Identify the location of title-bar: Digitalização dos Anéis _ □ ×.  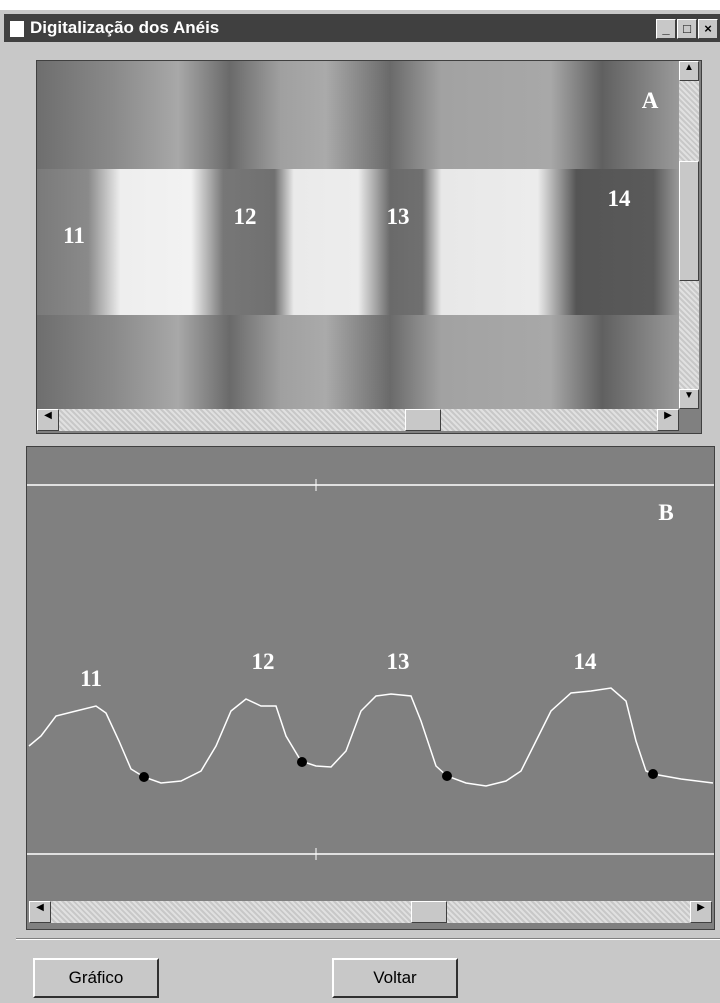
(362, 28).